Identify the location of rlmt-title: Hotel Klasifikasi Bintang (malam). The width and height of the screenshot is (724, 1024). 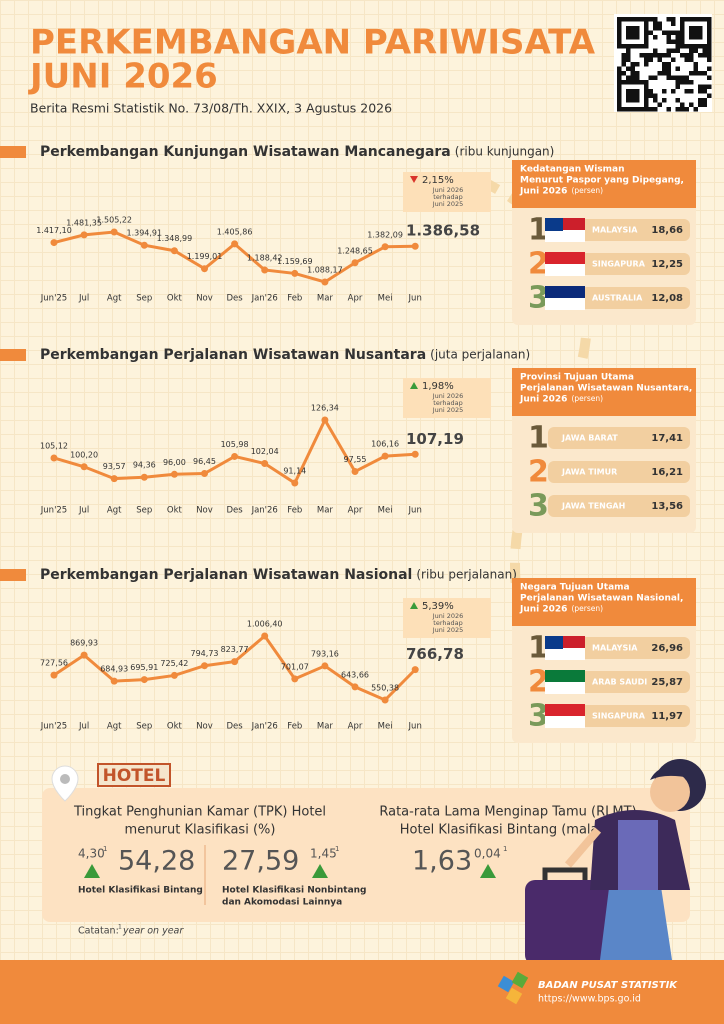
(508, 830).